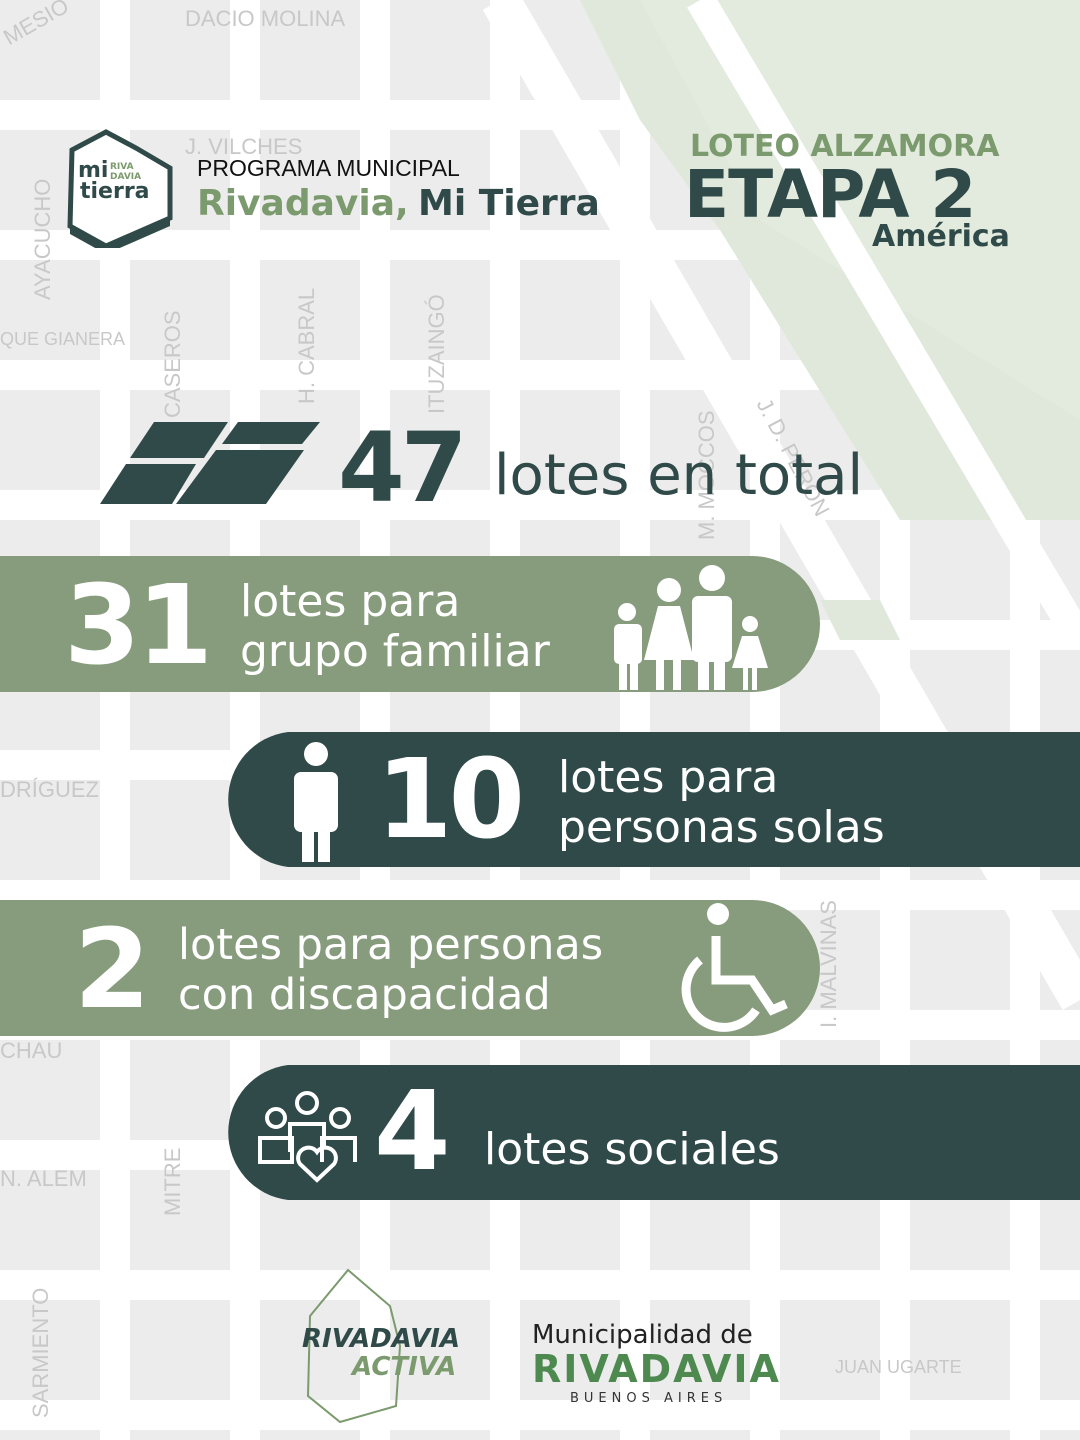 Image resolution: width=1080 pixels, height=1440 pixels. Describe the element at coordinates (898, 1367) in the screenshot. I see `street-label: JUAN UGARTE` at that location.